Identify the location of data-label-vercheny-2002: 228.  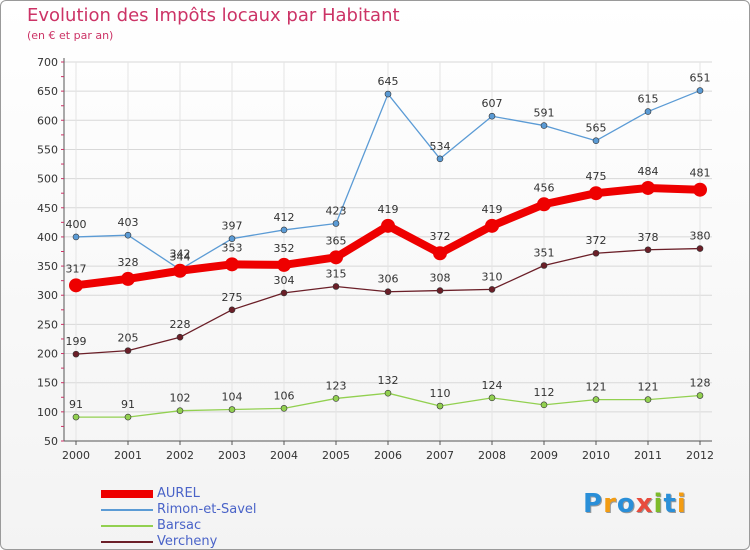
(180, 324).